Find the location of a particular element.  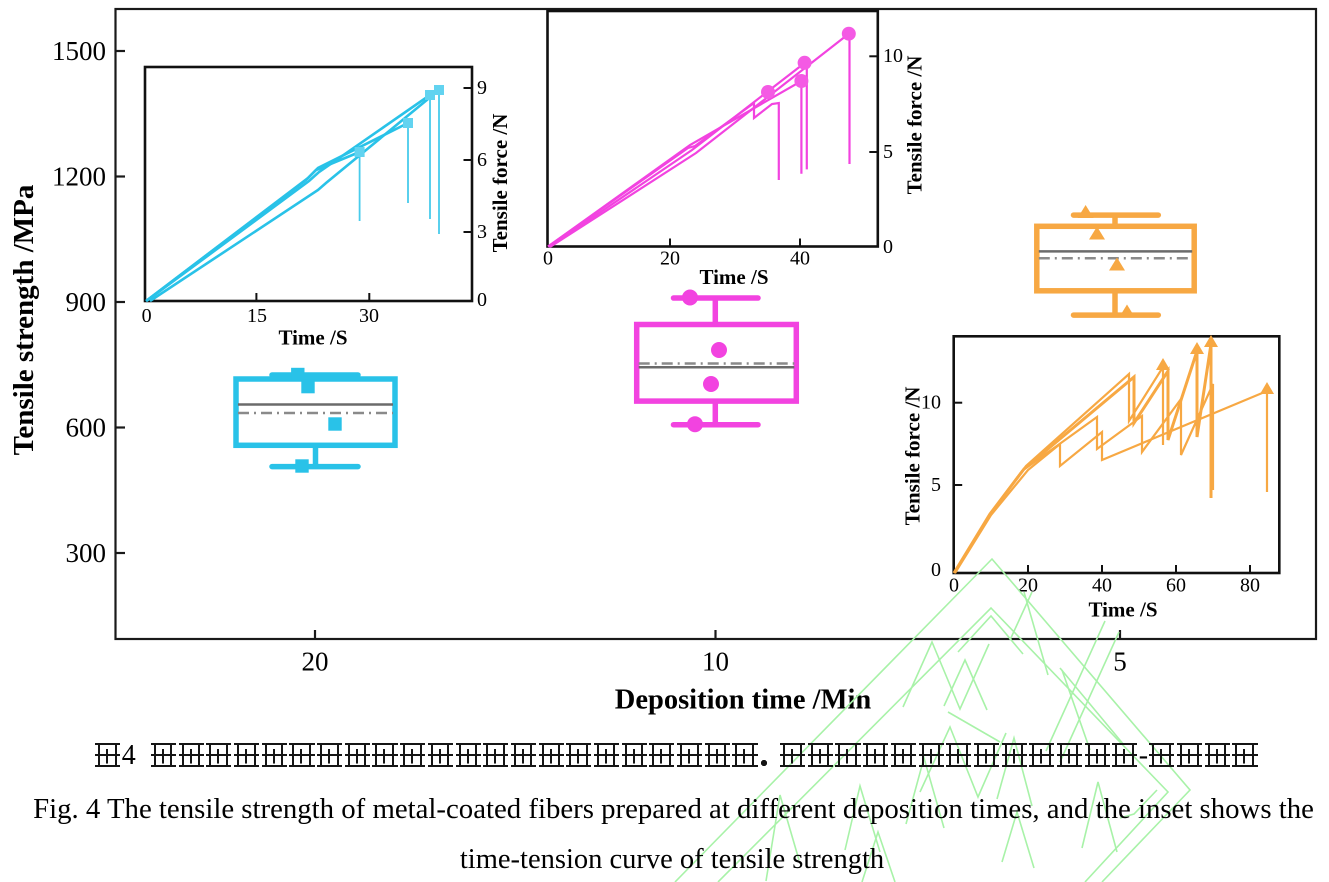

svg-text: 1200 is located at coordinates (79, 177).